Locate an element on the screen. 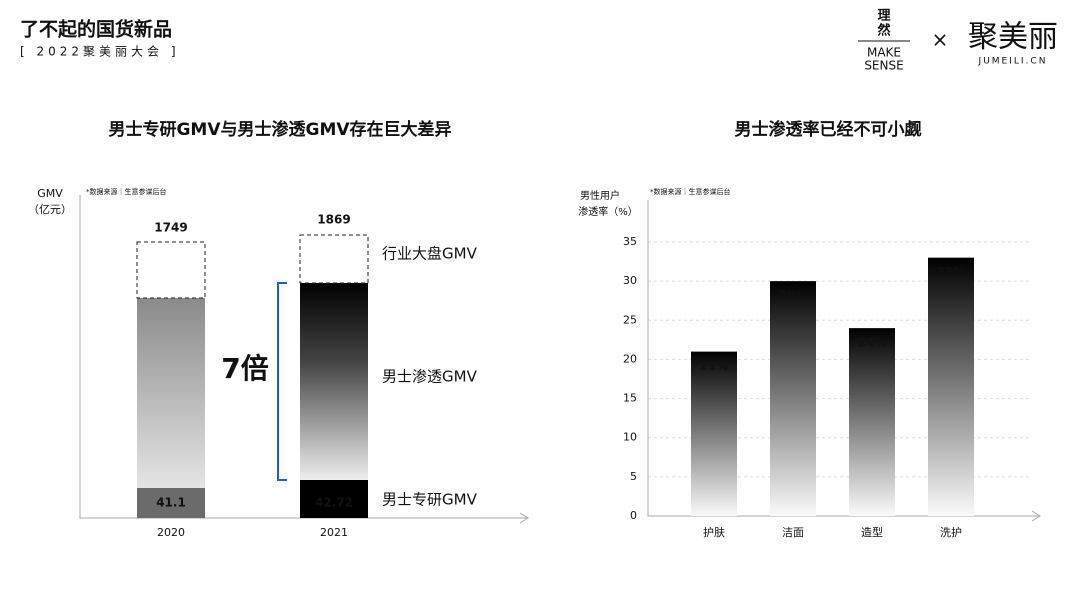 This screenshot has width=1080, height=605. axis-label: （亿元） is located at coordinates (50, 209).